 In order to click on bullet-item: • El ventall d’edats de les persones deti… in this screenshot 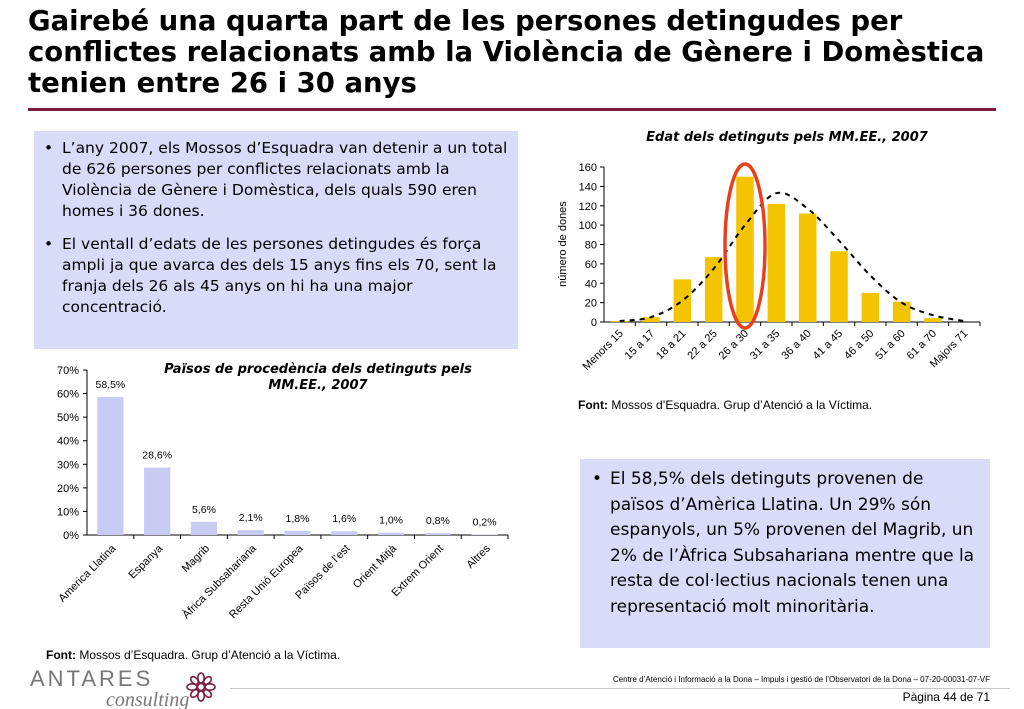, I will do `click(275, 276)`.